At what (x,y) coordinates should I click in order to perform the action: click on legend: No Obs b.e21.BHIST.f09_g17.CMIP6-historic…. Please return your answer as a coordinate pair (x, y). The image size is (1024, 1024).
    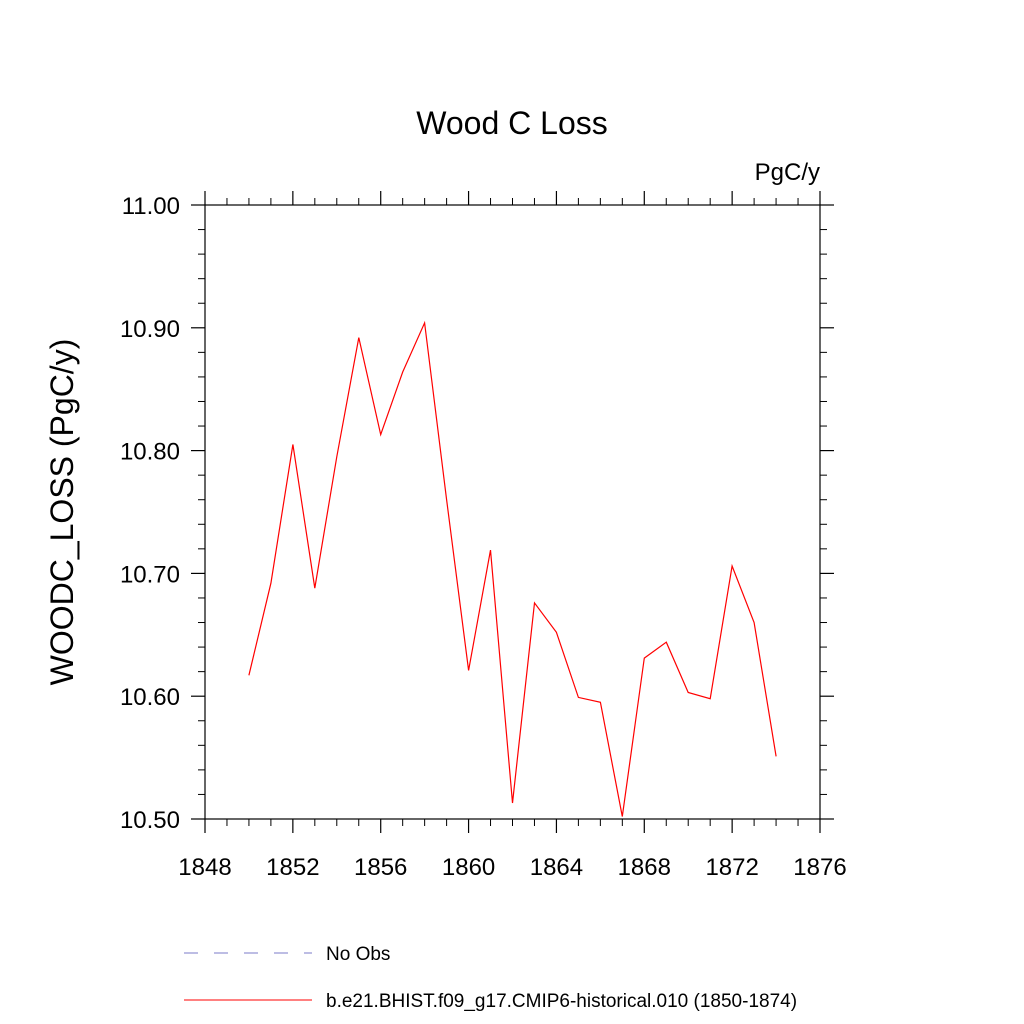
    Looking at the image, I should click on (490, 978).